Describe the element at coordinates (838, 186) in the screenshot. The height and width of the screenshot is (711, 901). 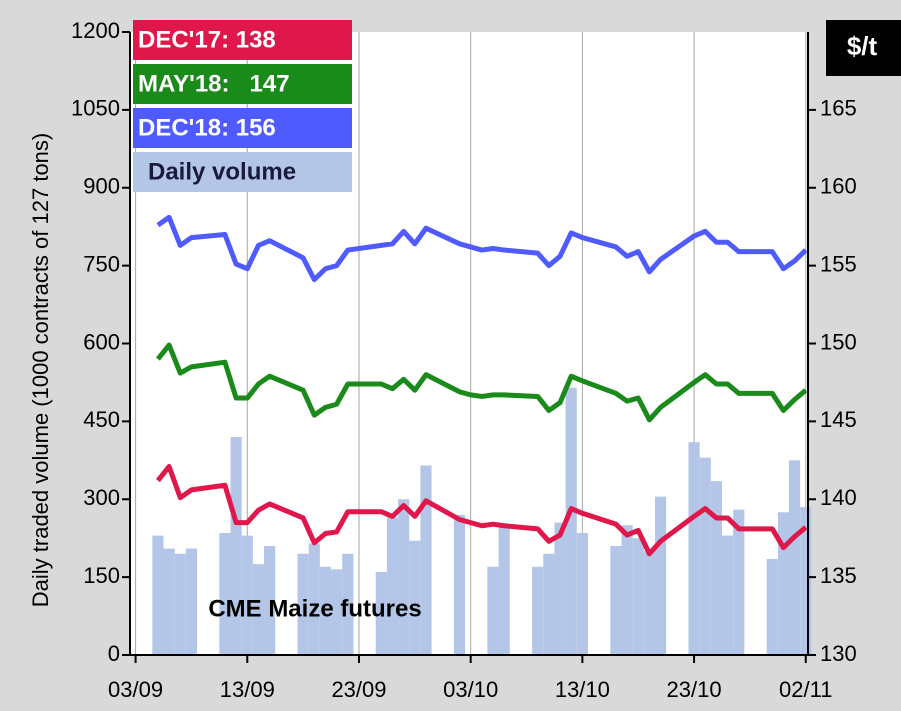
I see `y2-tick-label: 160` at that location.